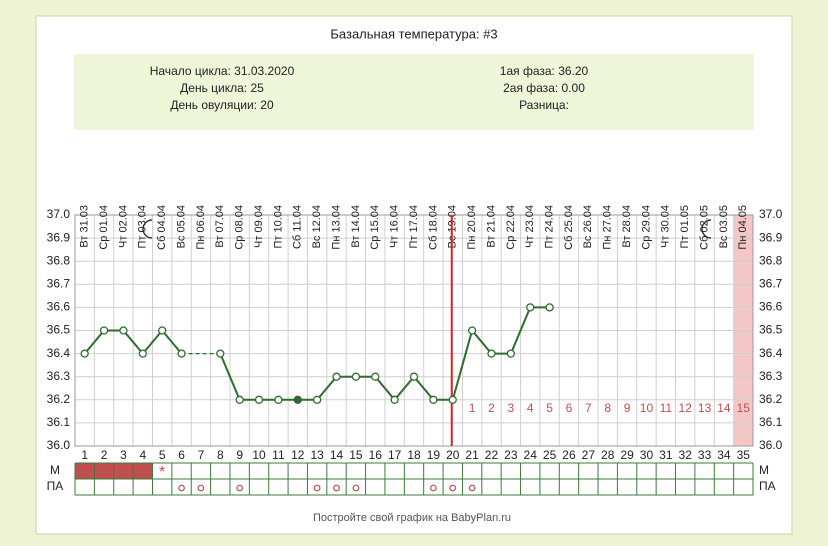  Describe the element at coordinates (627, 226) in the screenshot. I see `date-label: Вт 28.04` at that location.